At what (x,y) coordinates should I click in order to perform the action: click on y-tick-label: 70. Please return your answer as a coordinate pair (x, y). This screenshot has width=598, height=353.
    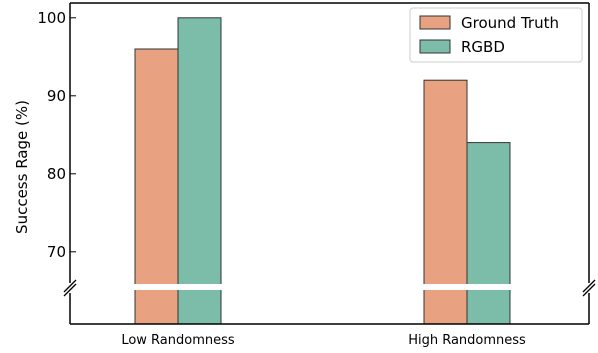
    Looking at the image, I should click on (56, 252).